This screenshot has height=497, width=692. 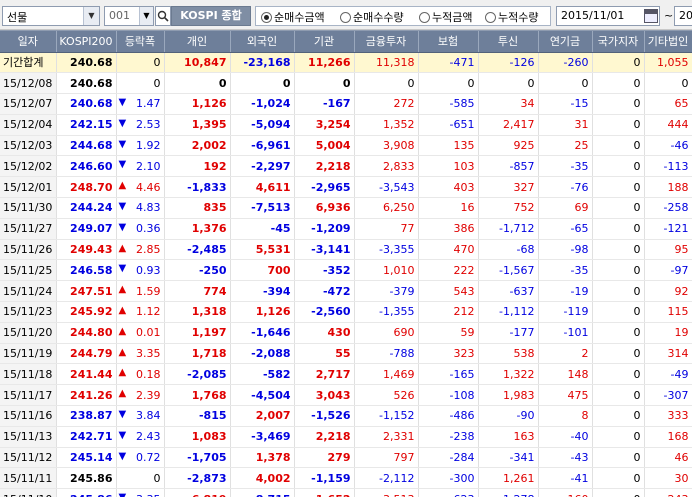 I want to click on radio-net-quantity: 순매수수량, so click(x=372, y=17).